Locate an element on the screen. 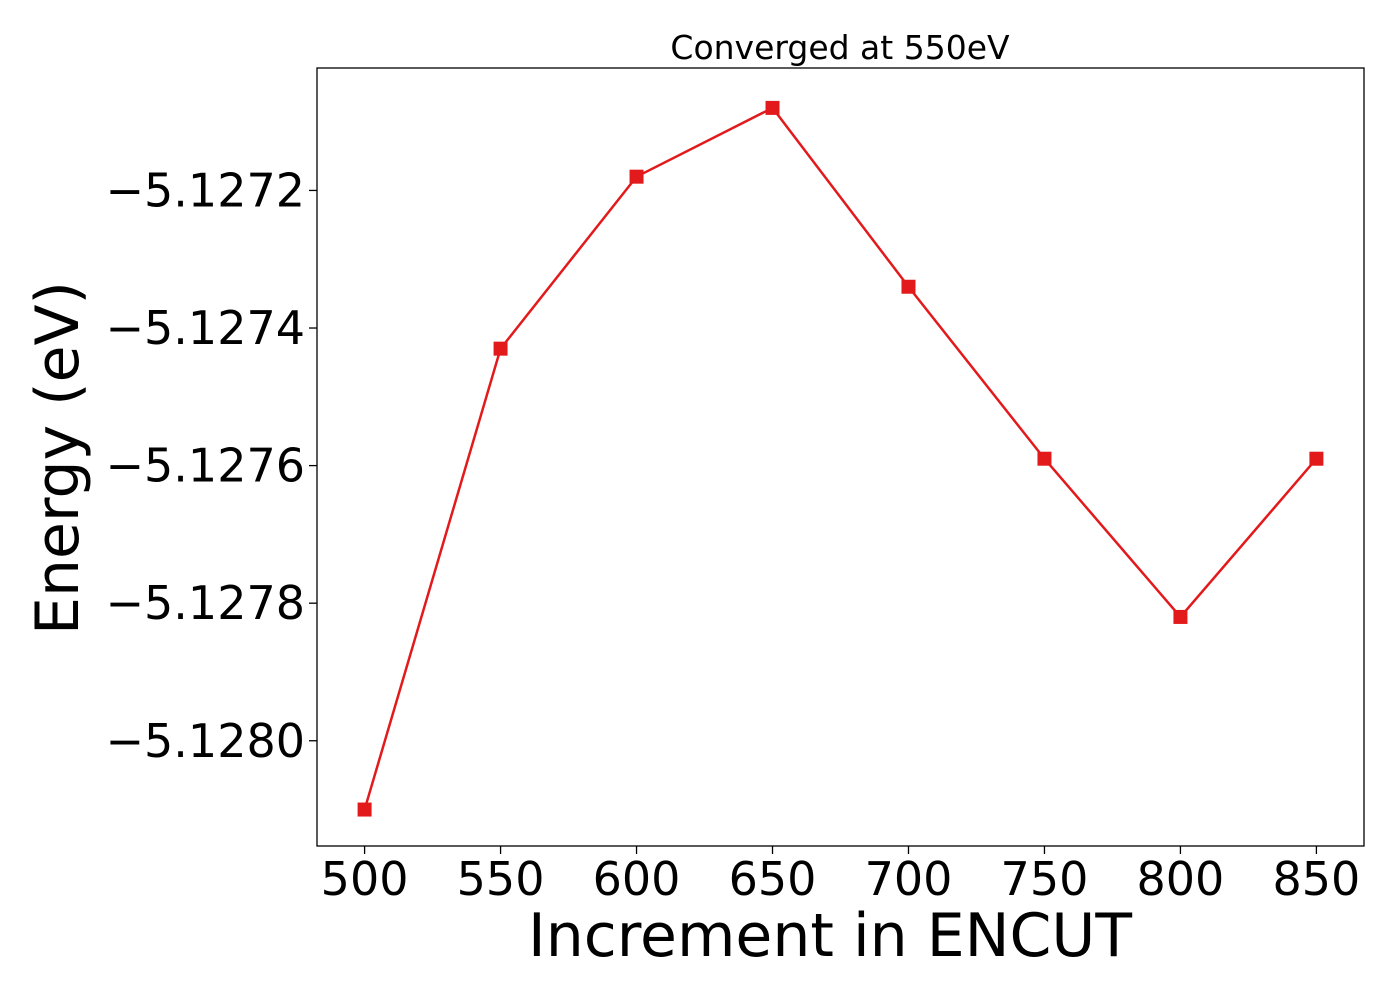  y-tick-label: −5.1276 is located at coordinates (206, 466).